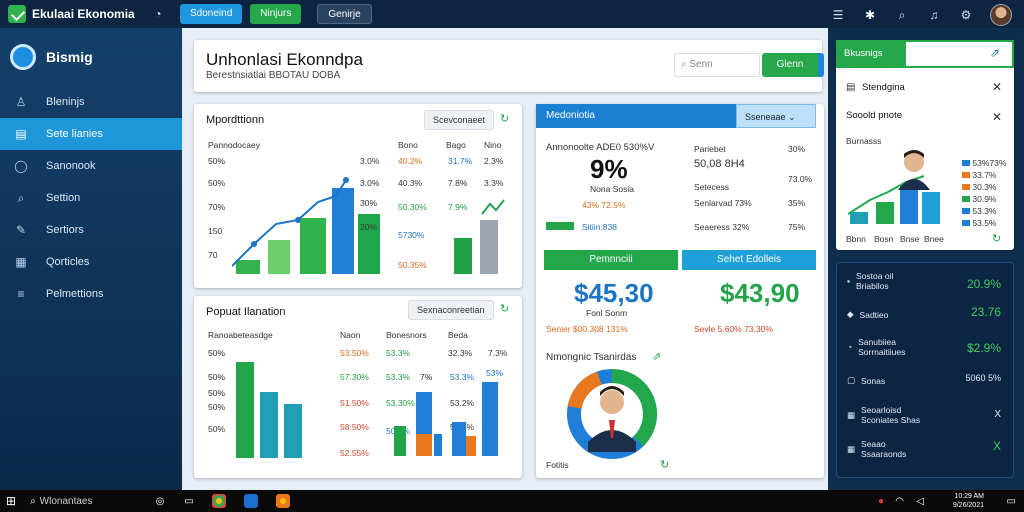 The image size is (1024, 512). I want to click on windows-icon: ⊞, so click(11, 501).